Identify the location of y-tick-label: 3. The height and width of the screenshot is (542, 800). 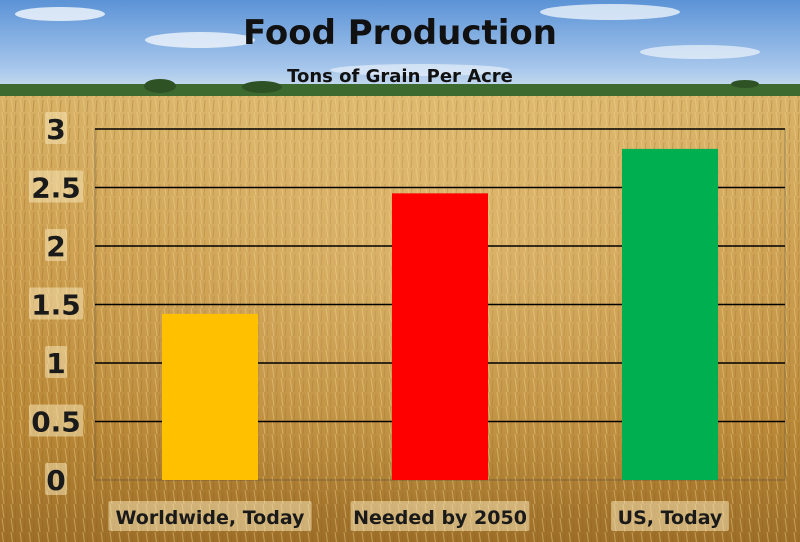
(55, 129).